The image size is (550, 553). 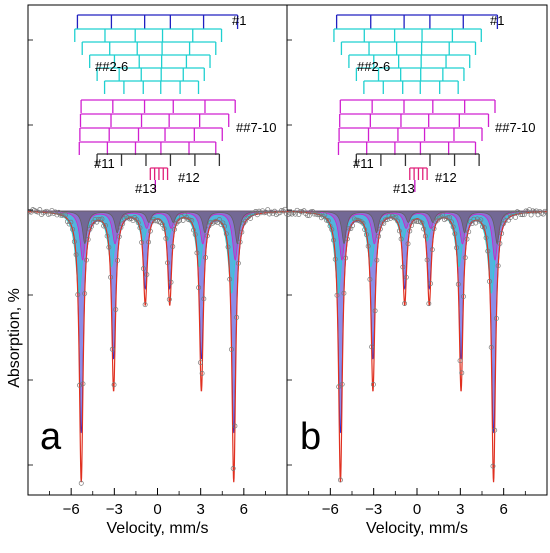 I want to click on component-fill-magenta, so click(x=157, y=235).